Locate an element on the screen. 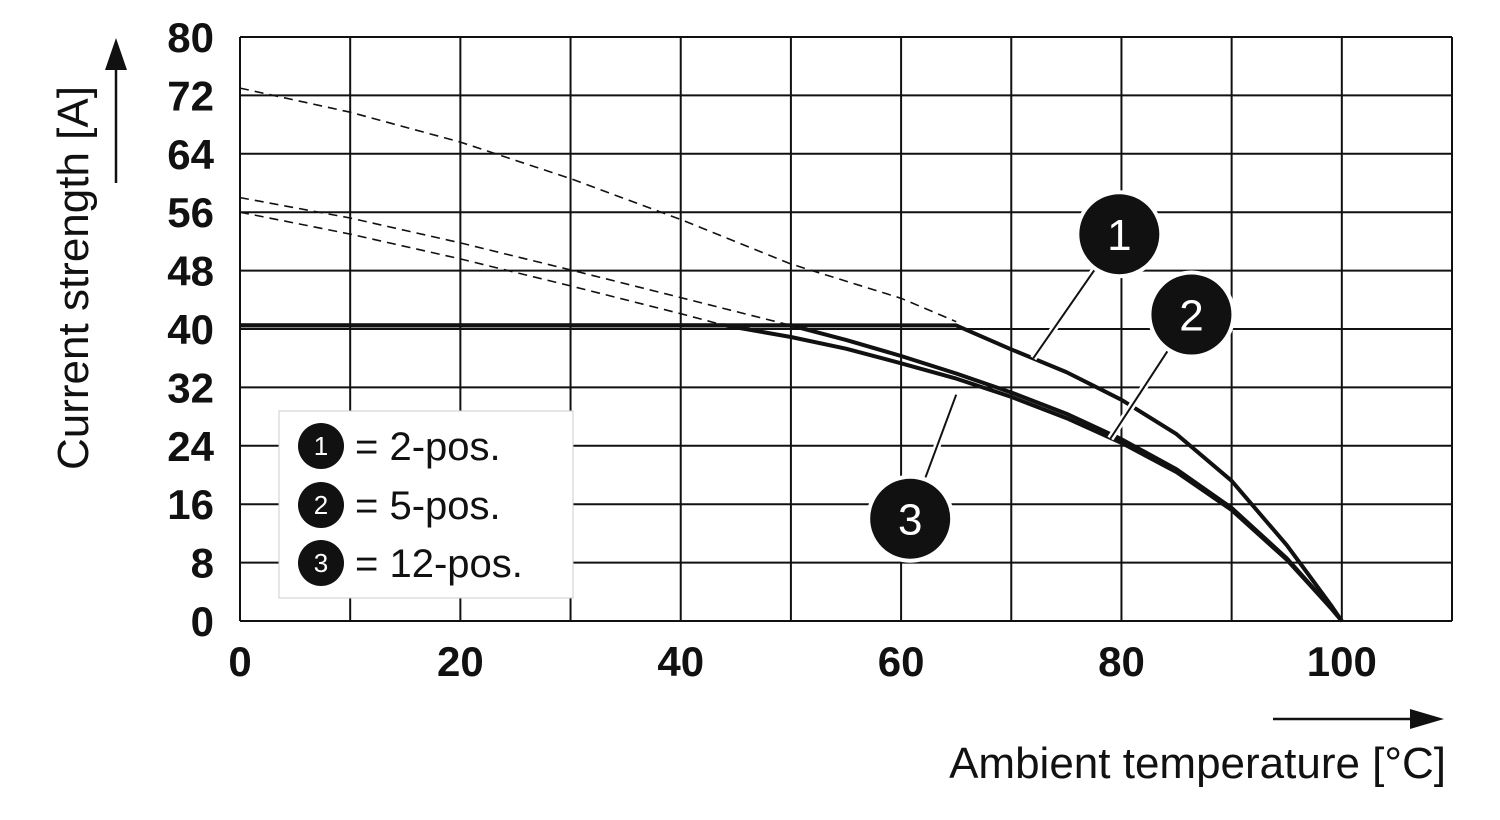  legend-label-2: = 5-pos. is located at coordinates (428, 506).